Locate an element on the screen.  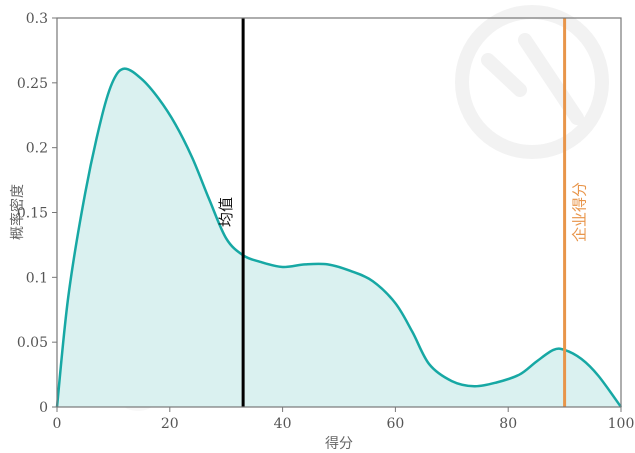
x-tick-label: 100 is located at coordinates (621, 424).